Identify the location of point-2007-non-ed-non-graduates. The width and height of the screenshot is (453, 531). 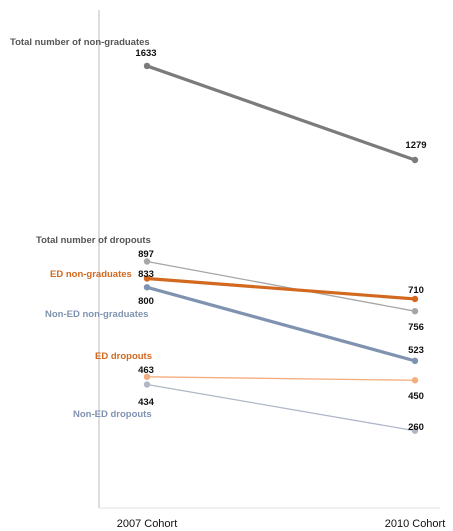
(147, 287).